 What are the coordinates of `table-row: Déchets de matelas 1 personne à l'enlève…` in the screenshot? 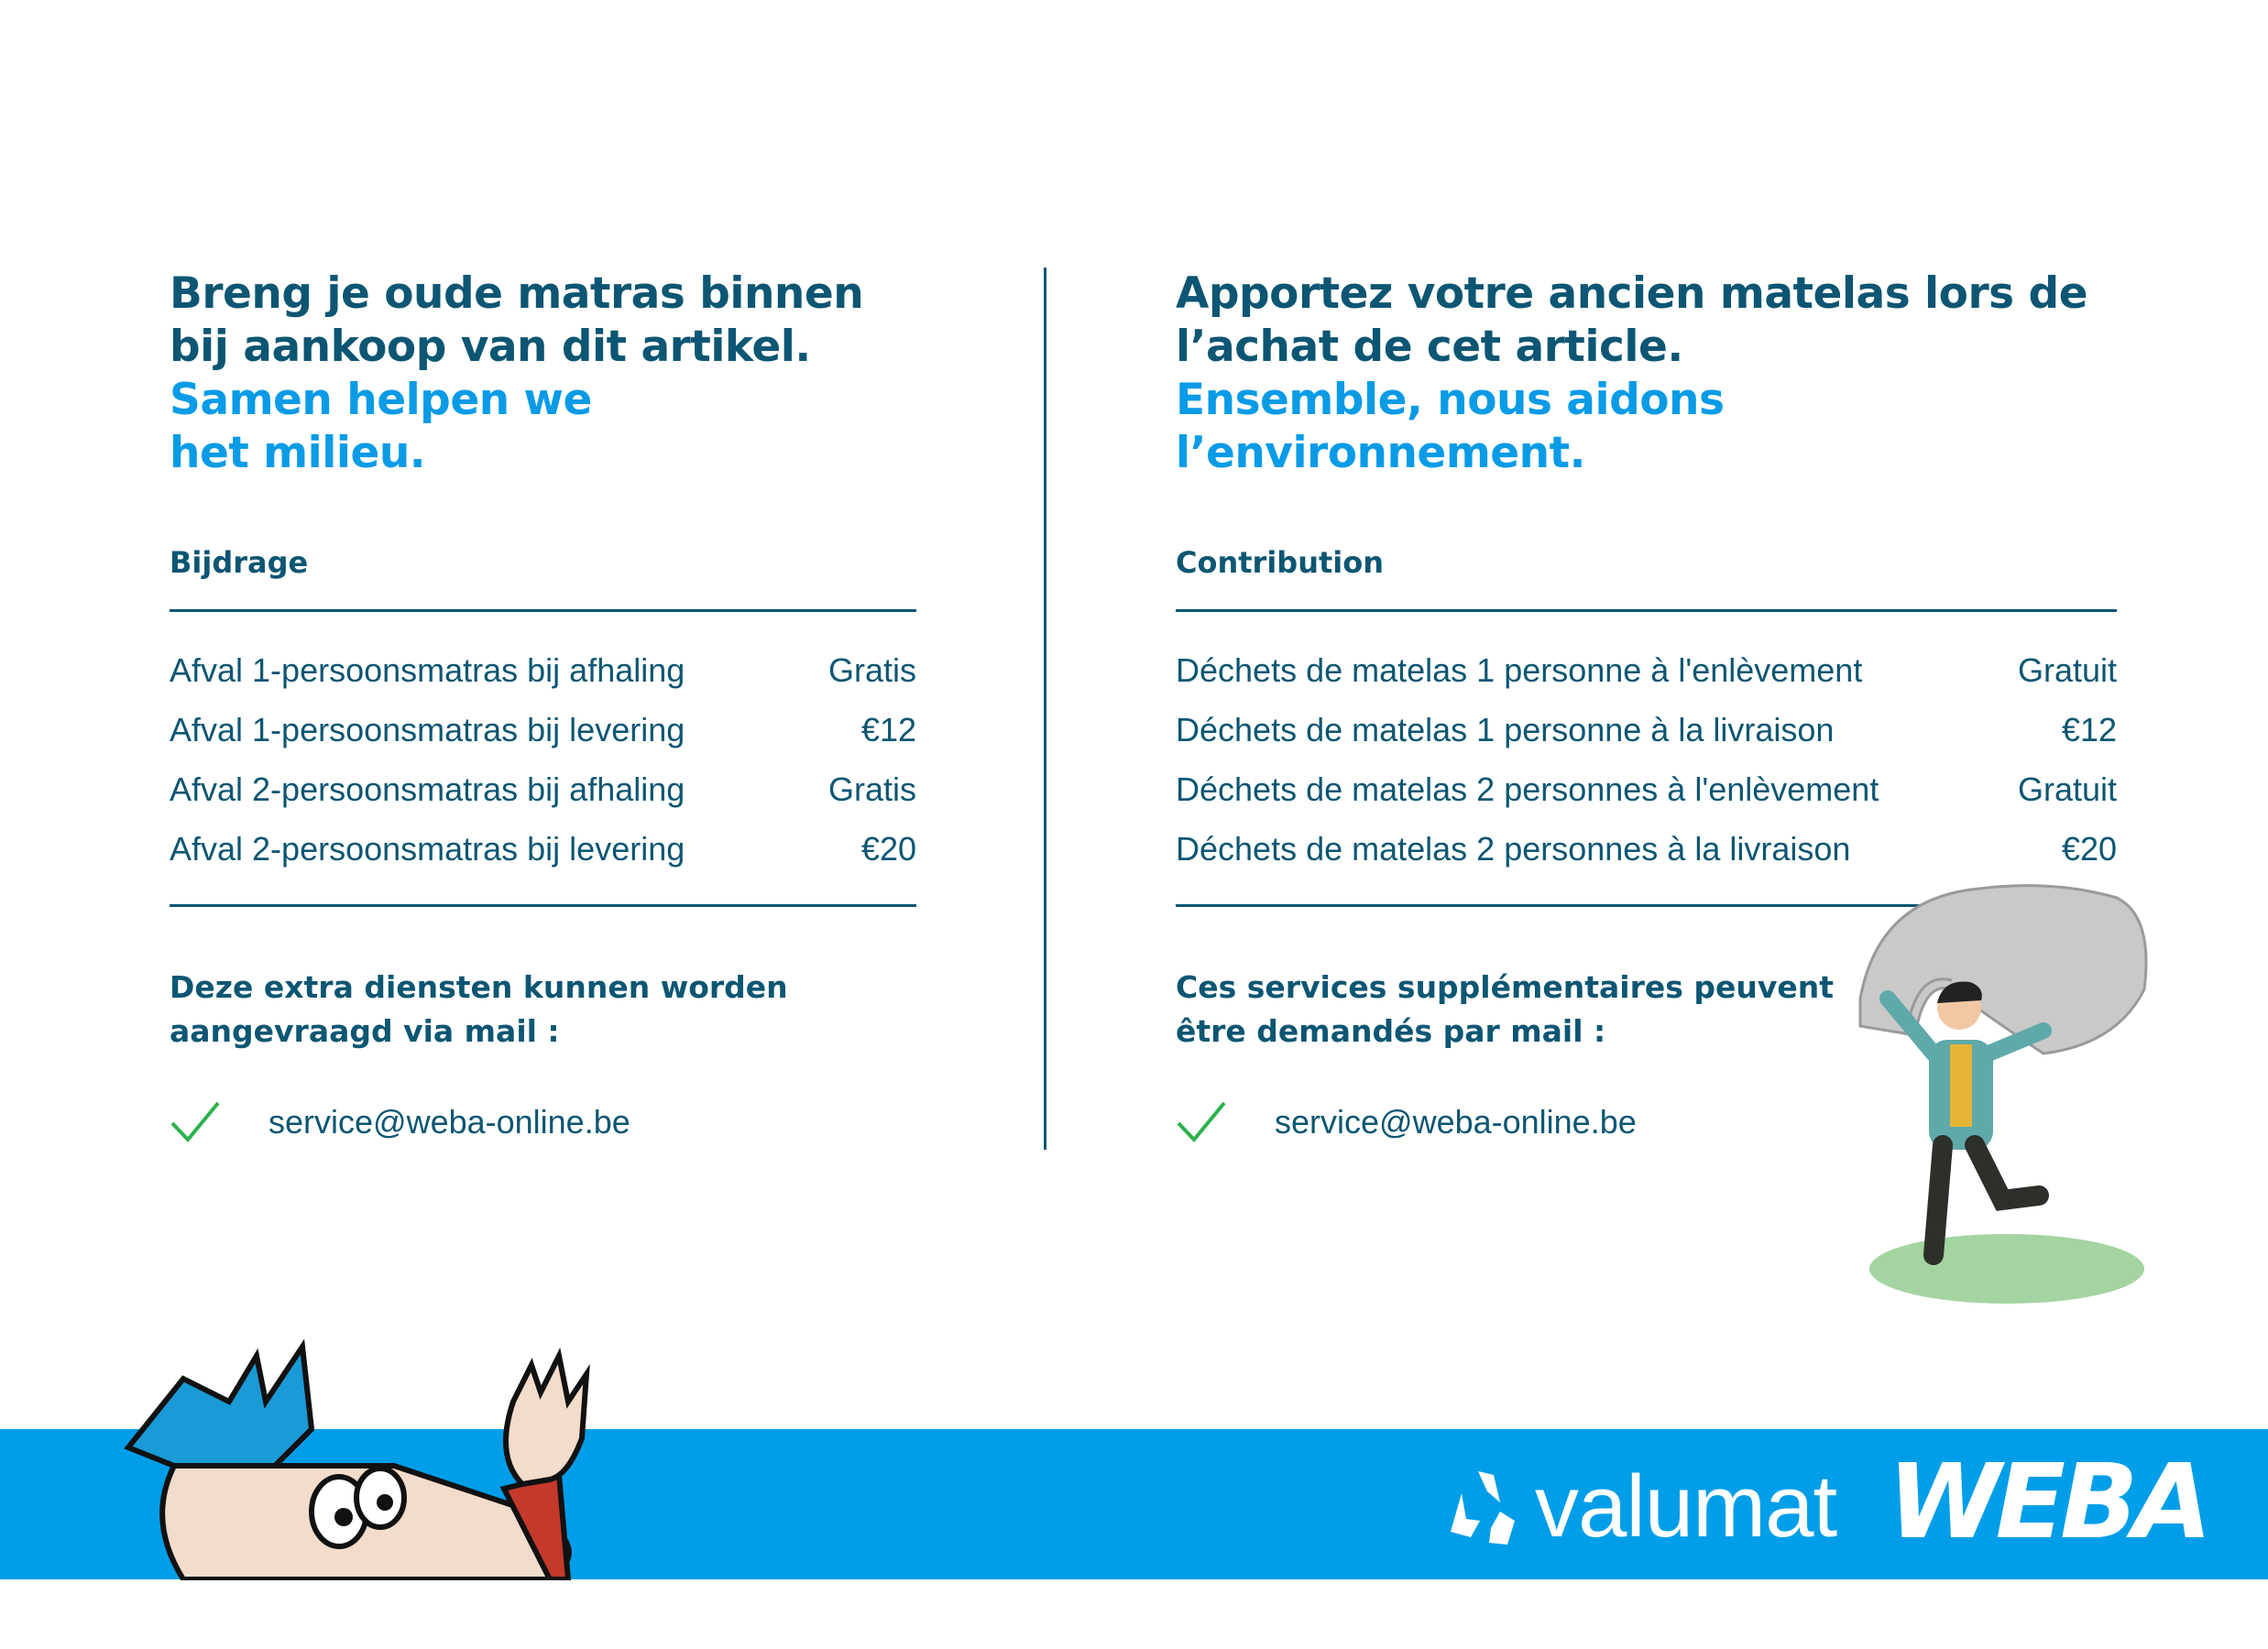 It's located at (1646, 677).